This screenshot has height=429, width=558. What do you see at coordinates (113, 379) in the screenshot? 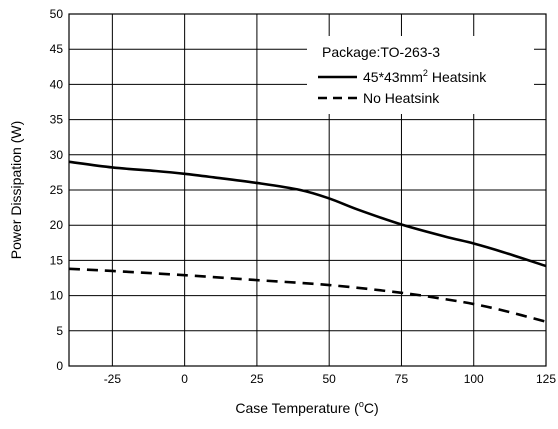
I see `x-tick-label-0: -25` at bounding box center [113, 379].